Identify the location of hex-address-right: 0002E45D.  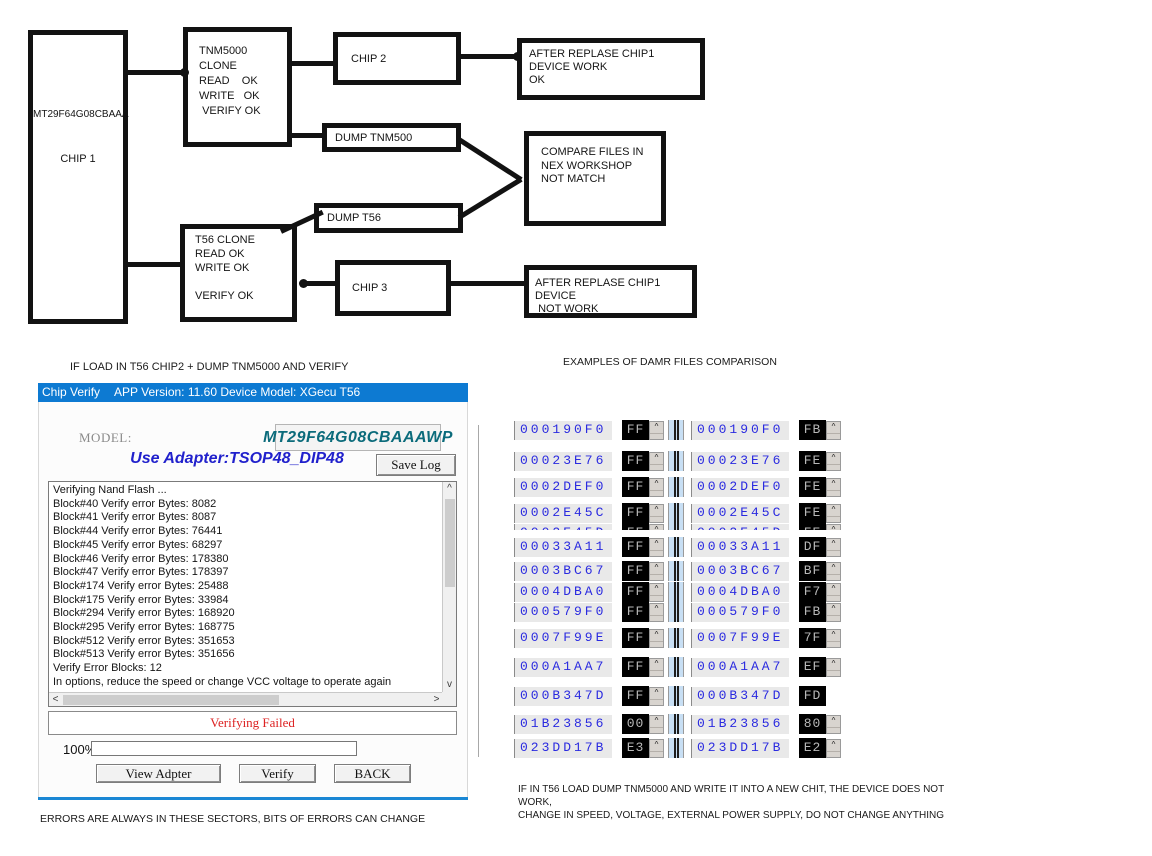
(740, 527).